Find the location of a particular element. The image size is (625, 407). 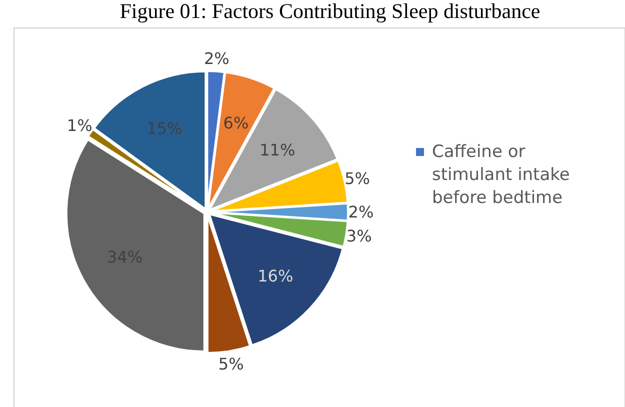

chart-title: Figure 01: Factors Contributing Sleep disturbance is located at coordinates (330, 11).